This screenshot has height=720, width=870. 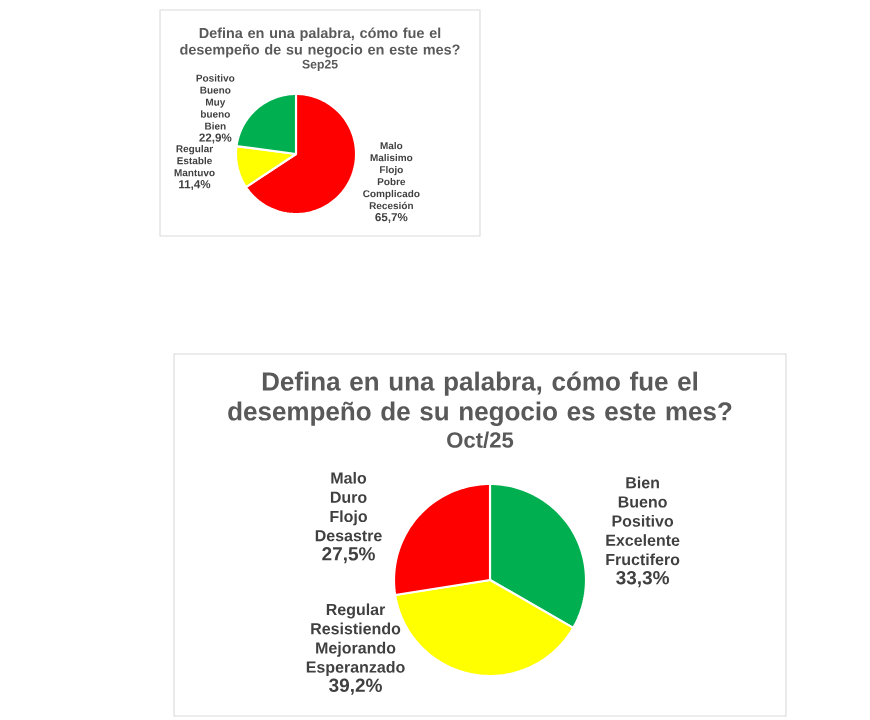 What do you see at coordinates (480, 440) in the screenshot?
I see `chart-subtitle: Oct/25` at bounding box center [480, 440].